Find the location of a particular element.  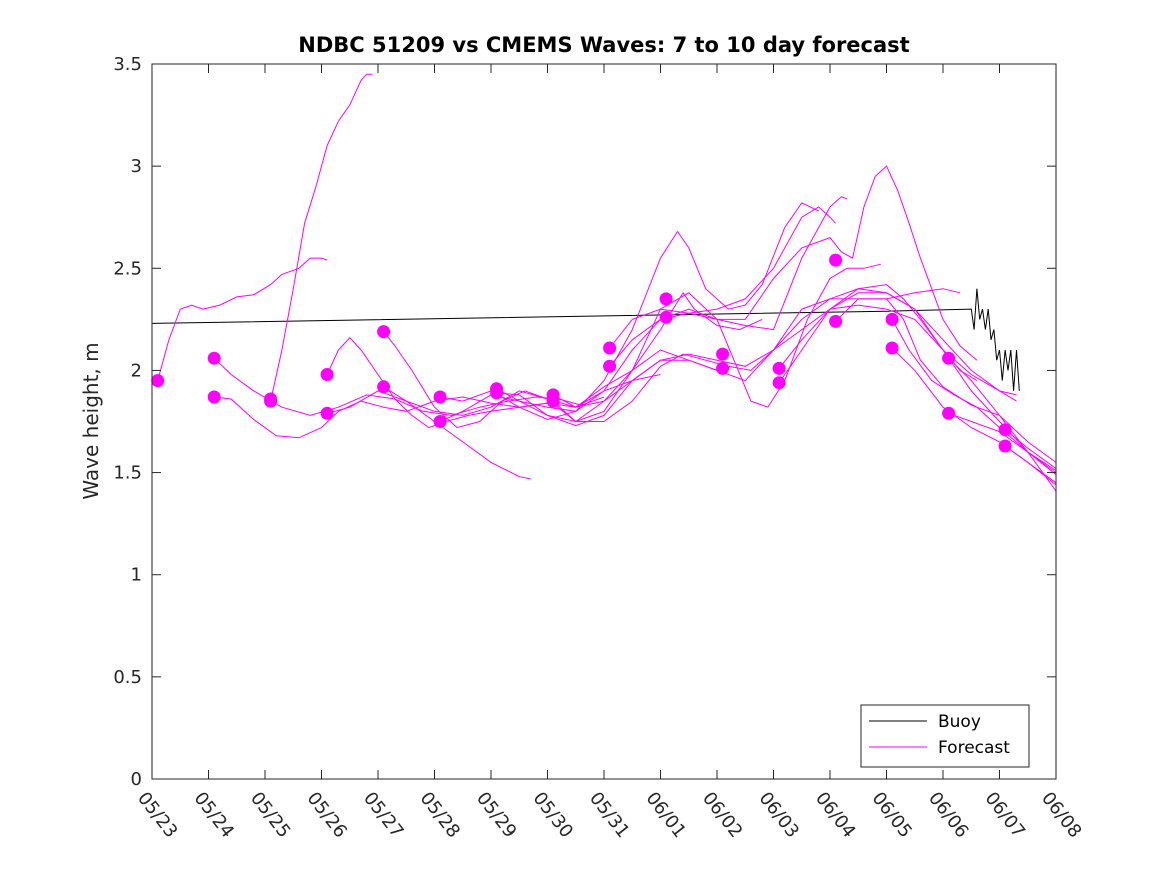

y-tick-label-5: 2.5 is located at coordinates (127, 268).